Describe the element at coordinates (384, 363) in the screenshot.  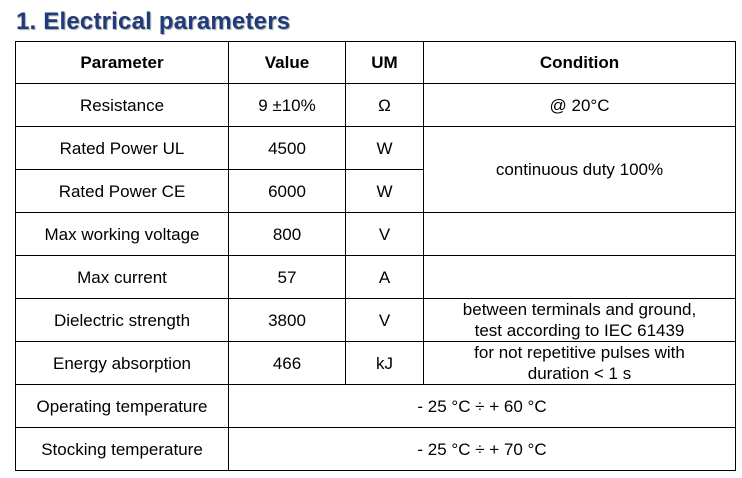
I see `um-cell: kJ` at that location.